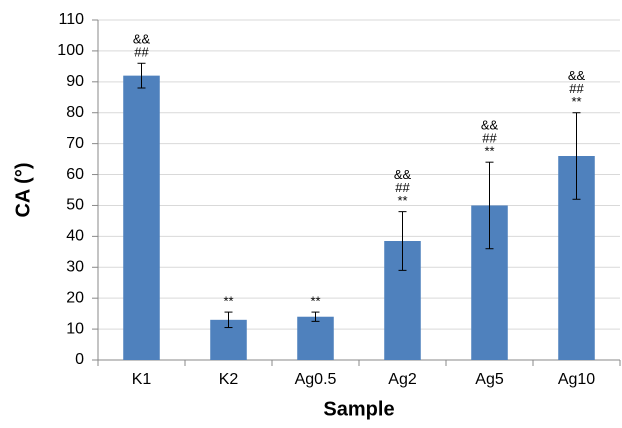 The height and width of the screenshot is (428, 622). I want to click on y-axis-title: CA (°), so click(23, 189).